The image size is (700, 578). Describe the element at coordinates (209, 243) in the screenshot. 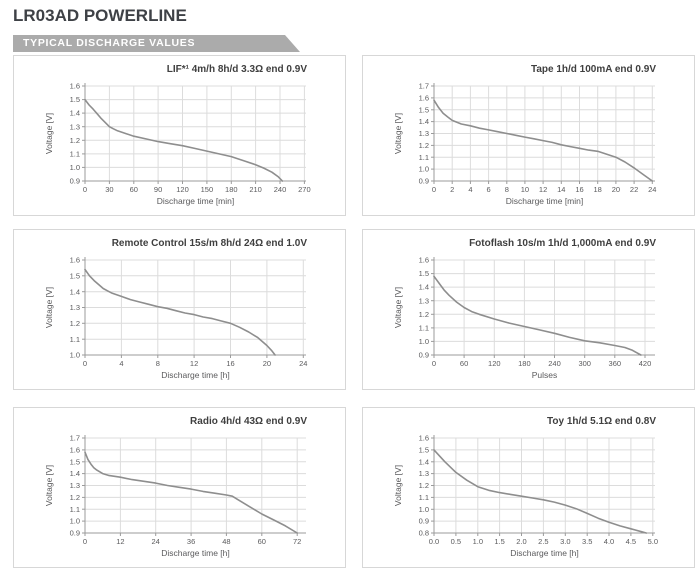

I see `chart-title-remote-control: Remote Control 15s/m 8h/d 24Ω end 1.0V` at that location.